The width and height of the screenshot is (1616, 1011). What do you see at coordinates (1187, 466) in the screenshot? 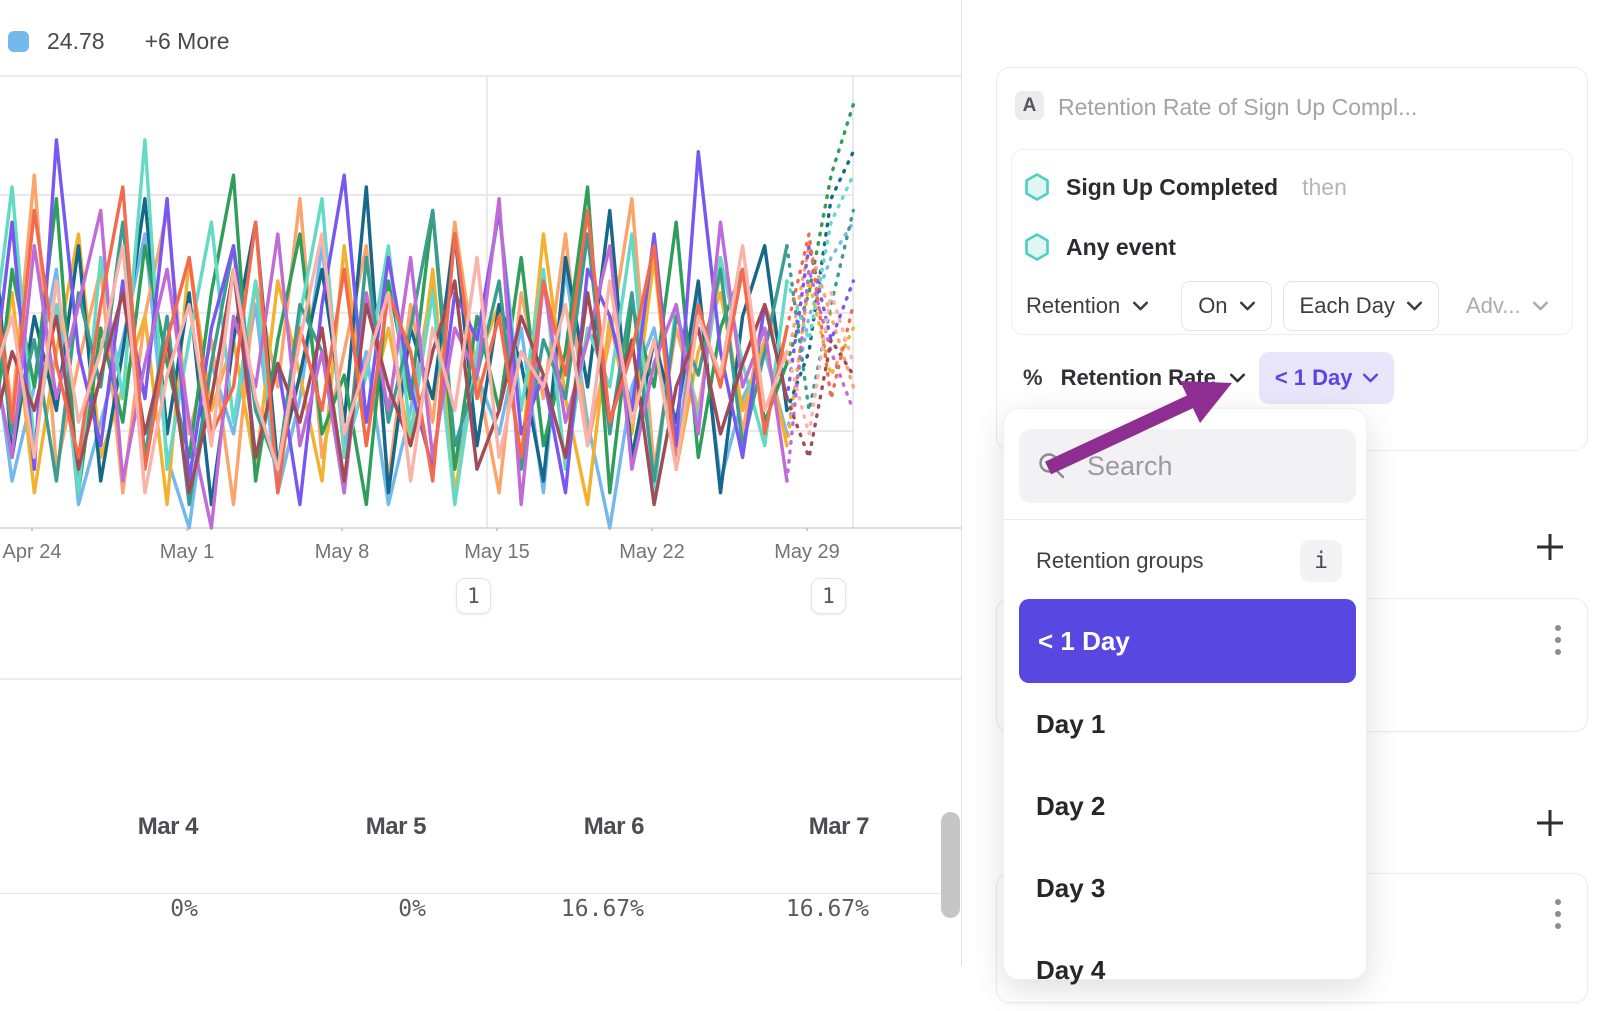
I see `search-input: Search` at bounding box center [1187, 466].